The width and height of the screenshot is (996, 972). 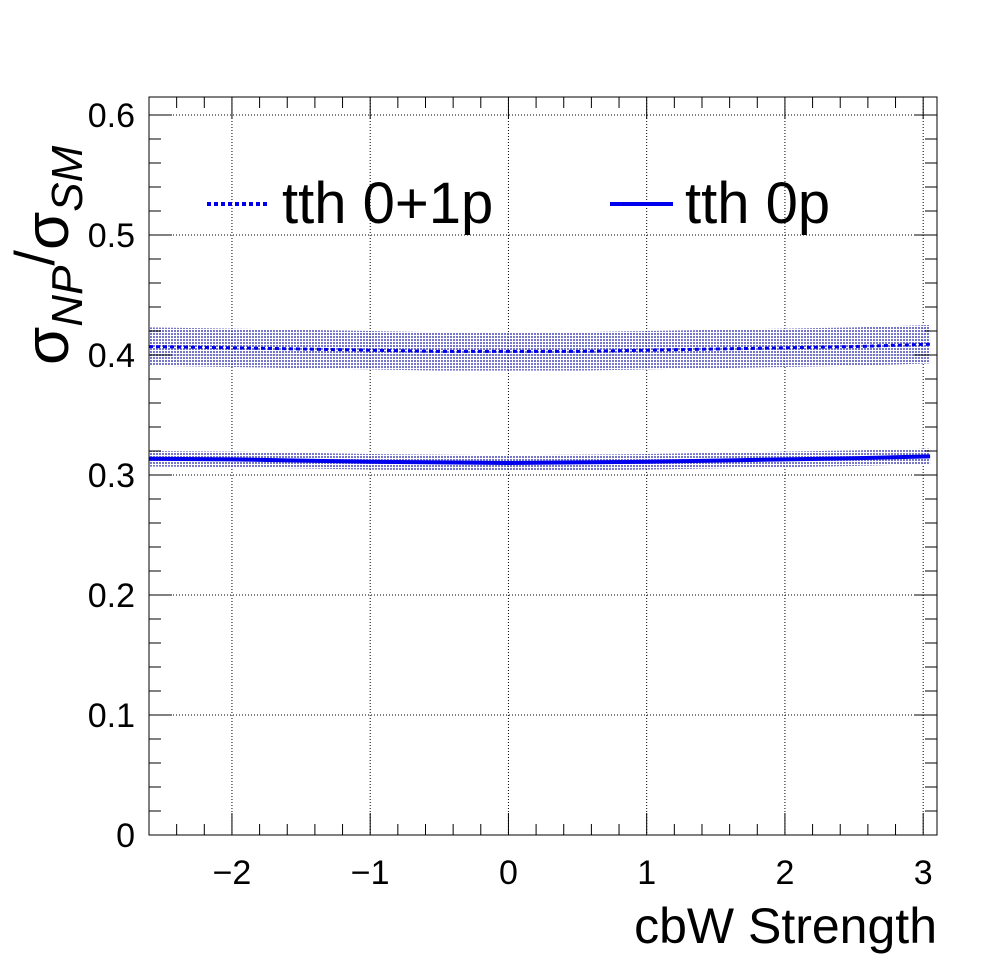 I want to click on x-tick-label: −1, so click(x=370, y=873).